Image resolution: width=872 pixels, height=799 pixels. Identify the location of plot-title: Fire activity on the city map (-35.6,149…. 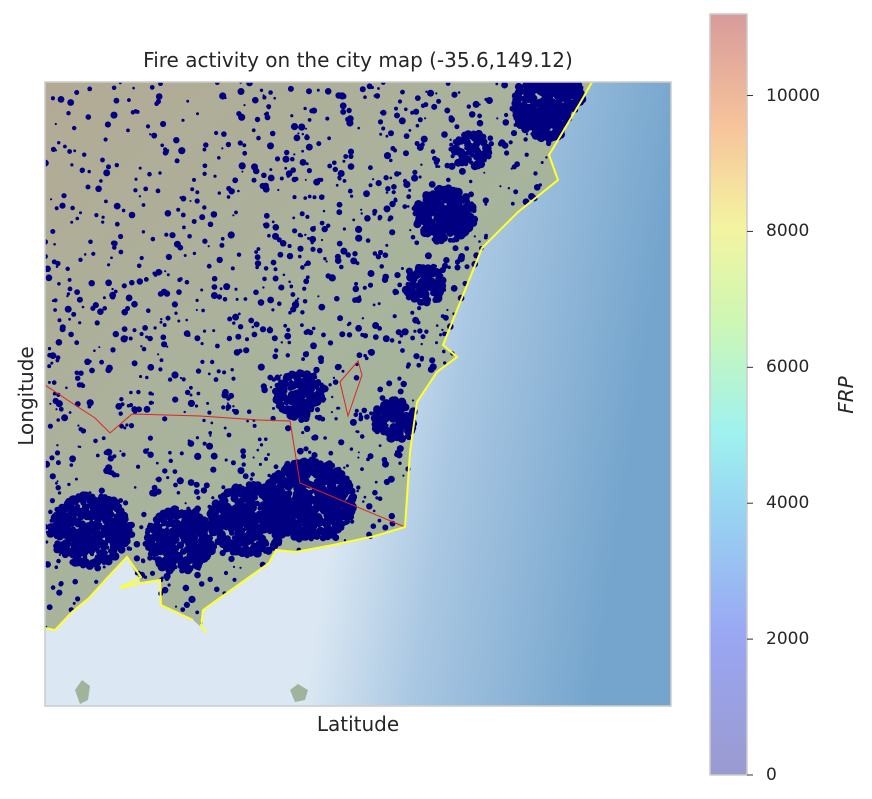
(358, 60).